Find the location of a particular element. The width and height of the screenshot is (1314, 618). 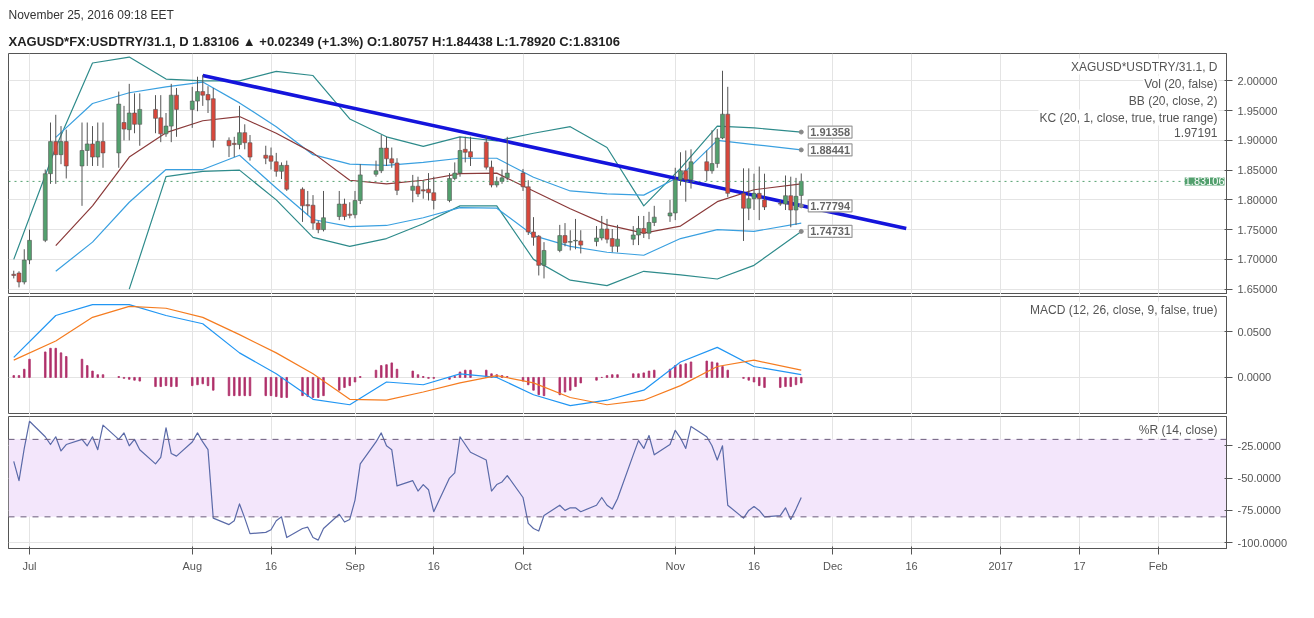

y-tick-label: 2.00000 is located at coordinates (1257, 80).